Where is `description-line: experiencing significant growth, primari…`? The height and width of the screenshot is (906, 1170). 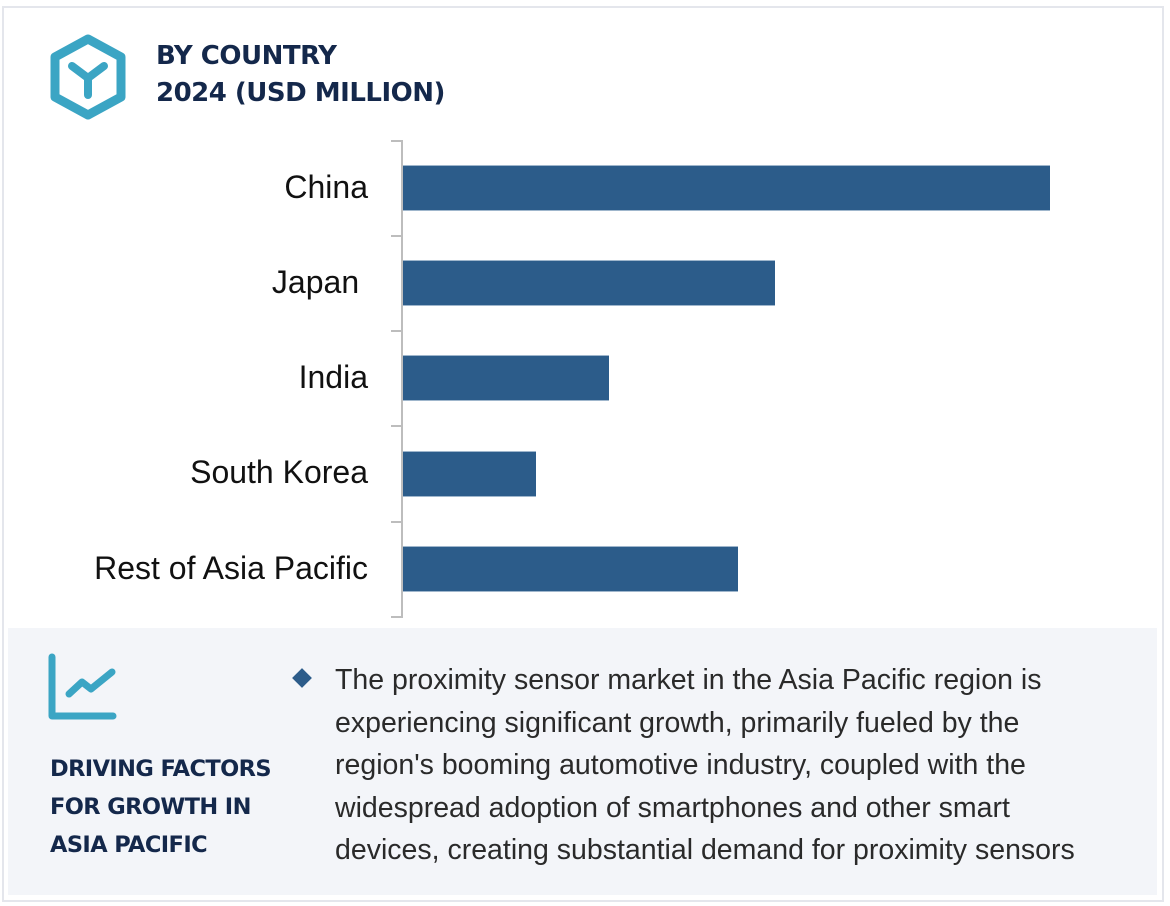
description-line: experiencing significant growth, primari… is located at coordinates (677, 722).